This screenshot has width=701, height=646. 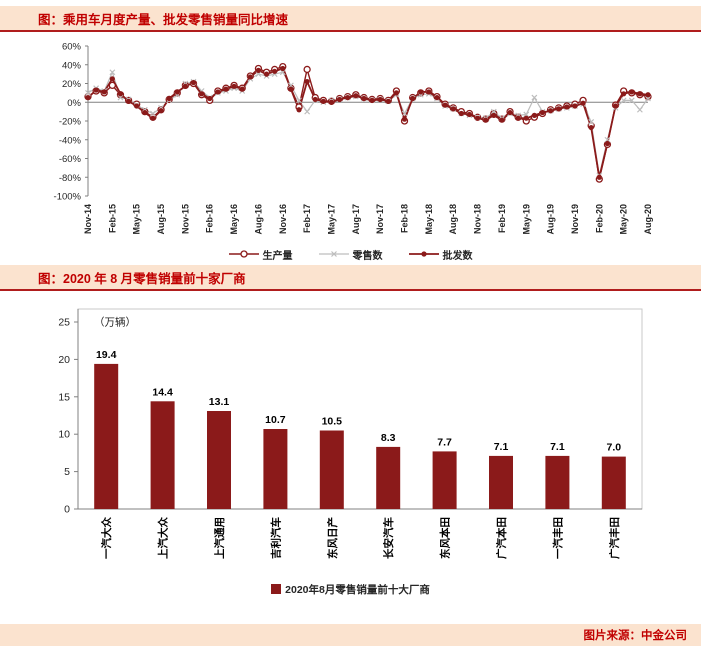 What do you see at coordinates (276, 589) in the screenshot?
I see `bar-legend-swatch-icon` at bounding box center [276, 589].